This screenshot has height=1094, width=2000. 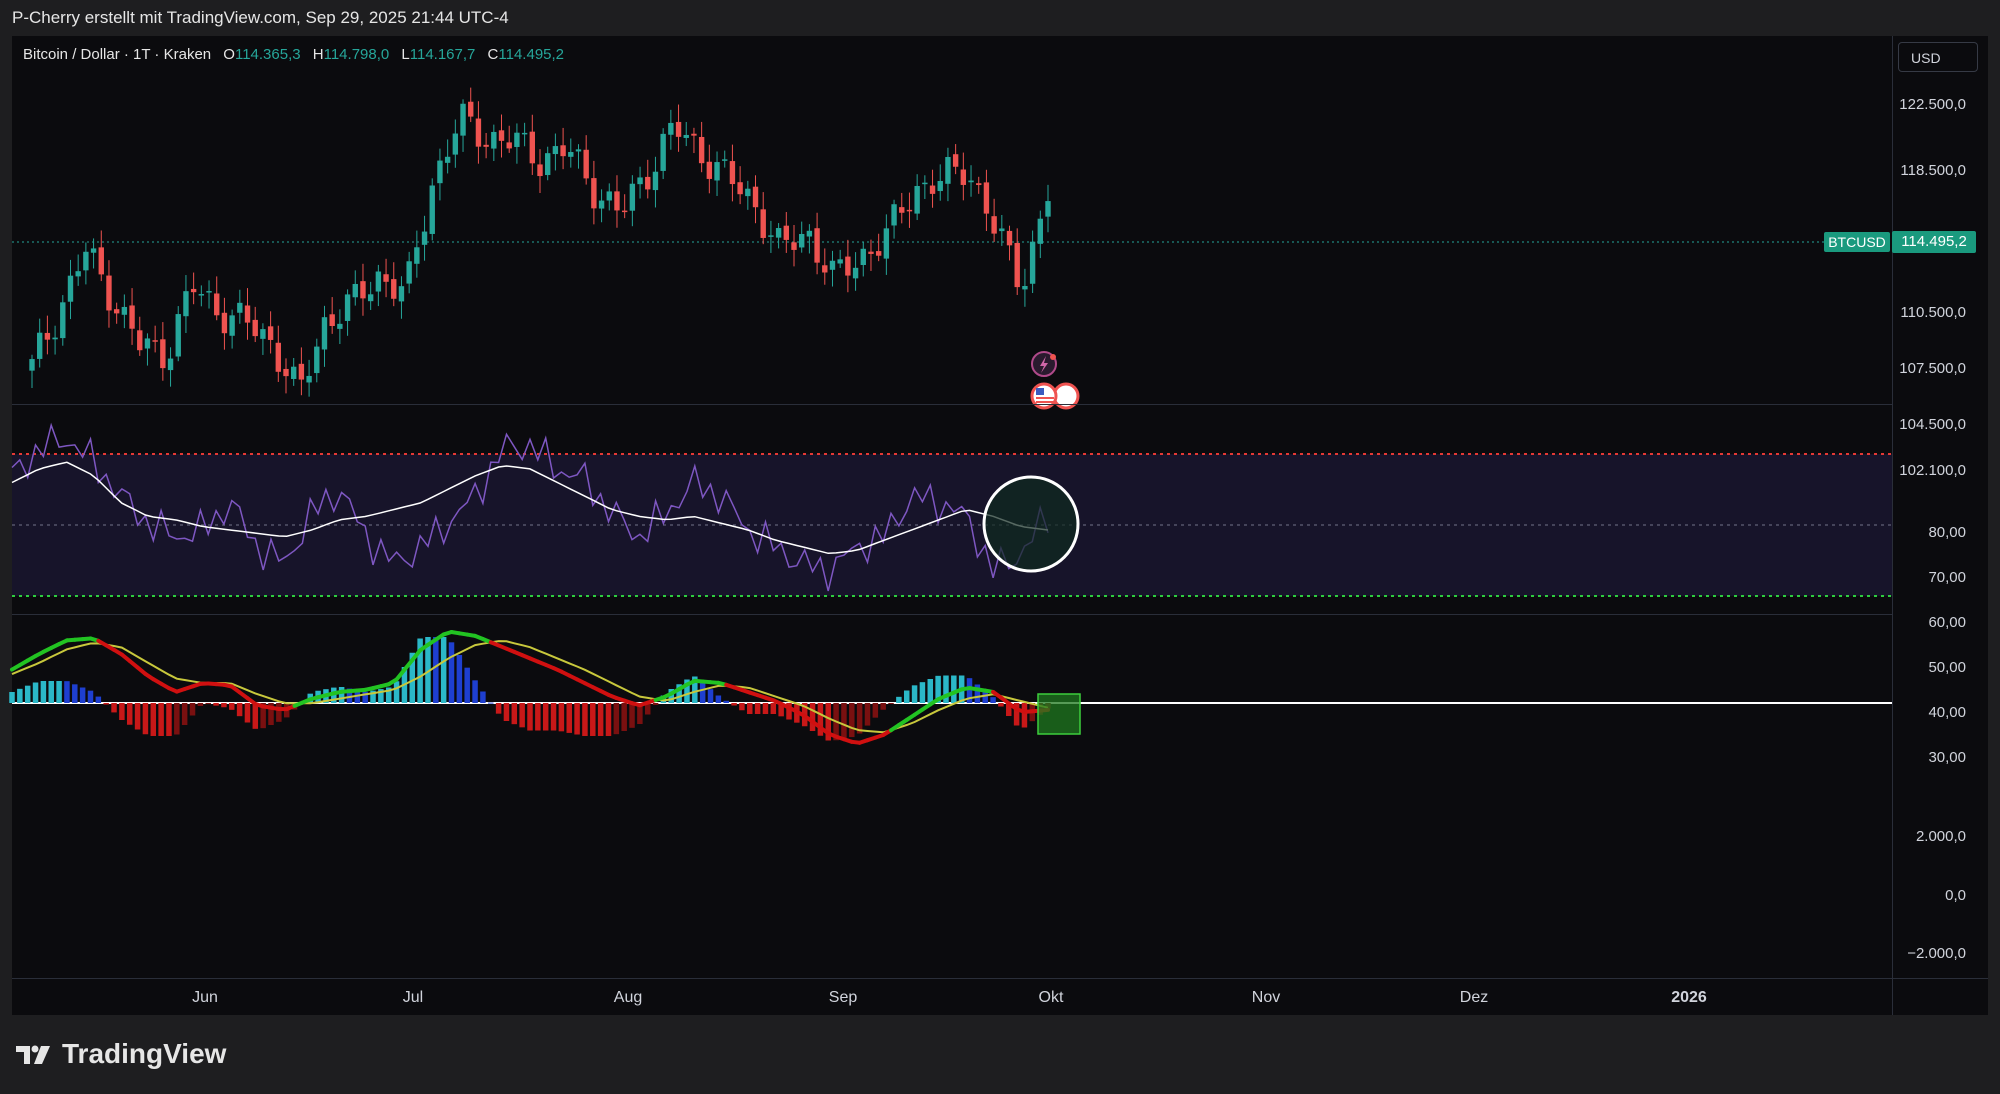 I want to click on currency-button: USD, so click(x=1938, y=57).